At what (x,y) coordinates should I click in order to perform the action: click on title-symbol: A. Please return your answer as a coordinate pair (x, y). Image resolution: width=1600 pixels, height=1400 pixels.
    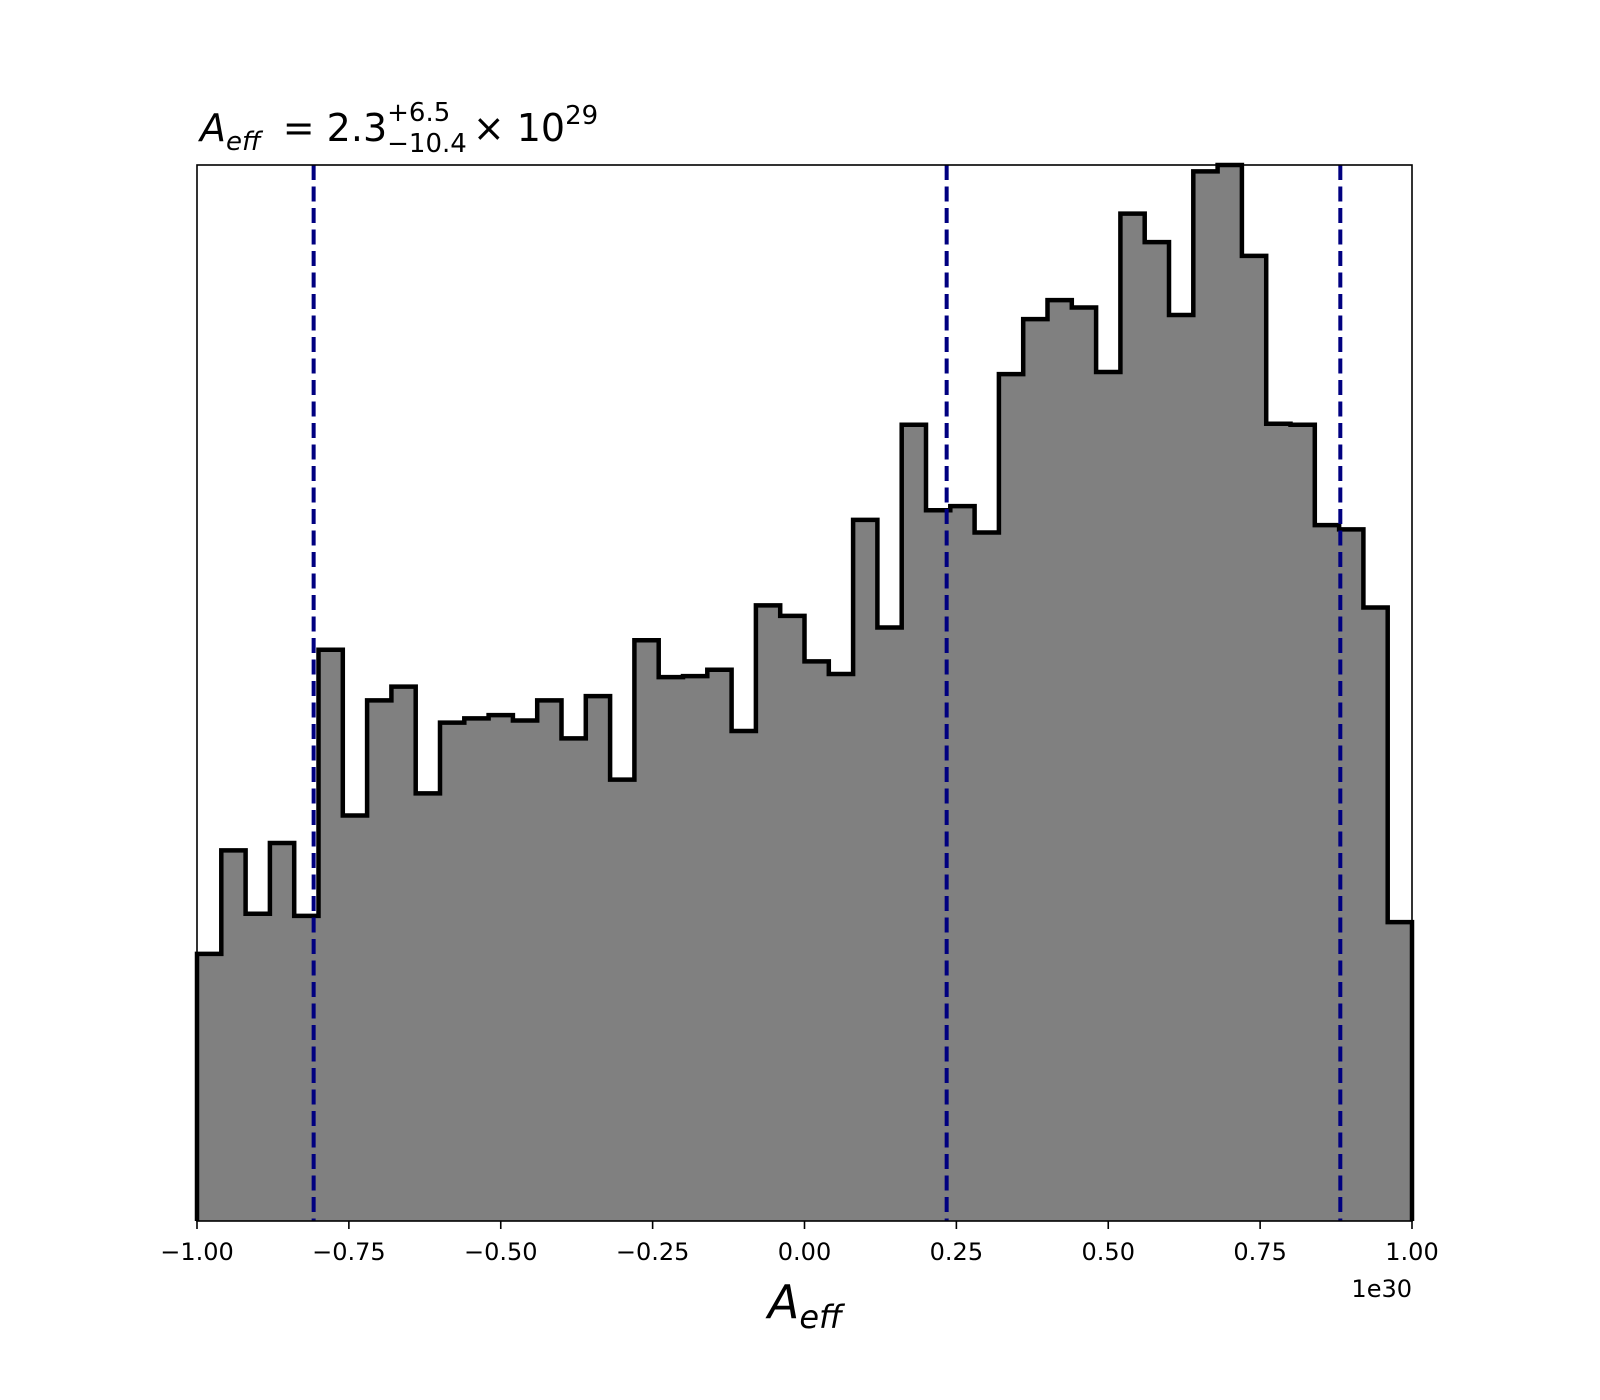
    Looking at the image, I should click on (211, 128).